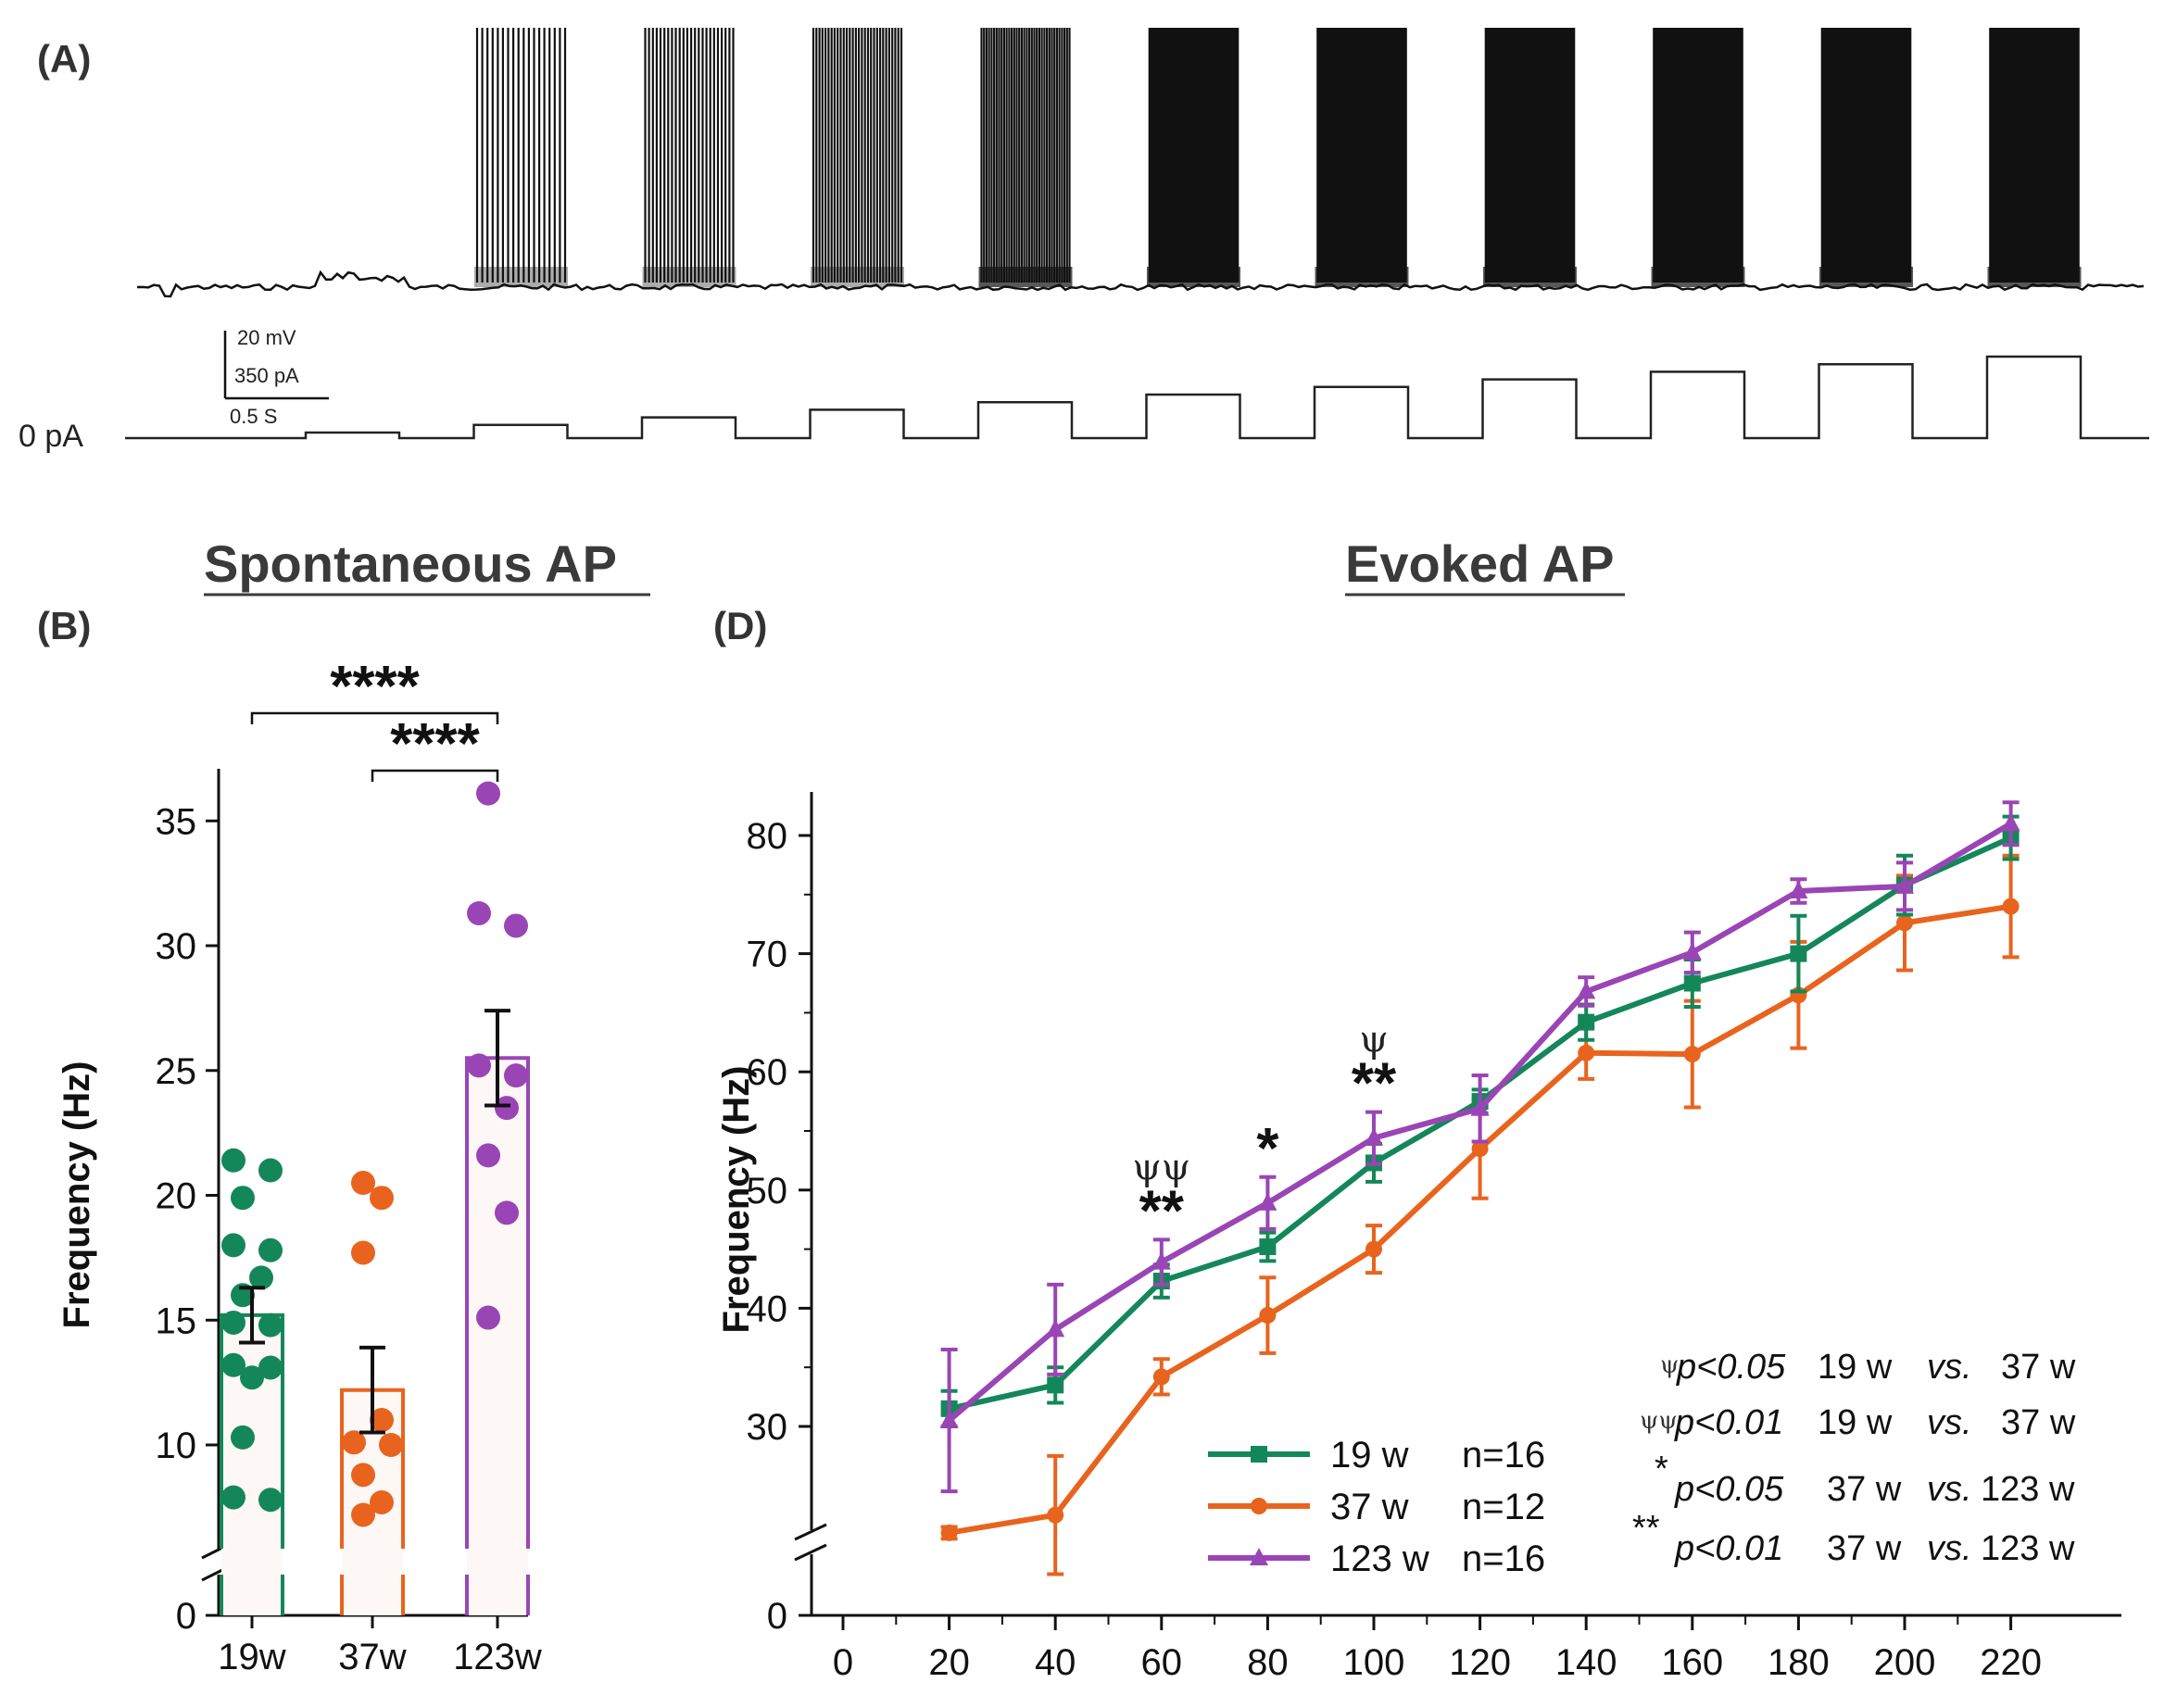 The image size is (2177, 1708). What do you see at coordinates (1374, 1662) in the screenshot?
I see `line-chart-x-tick-label: 100` at bounding box center [1374, 1662].